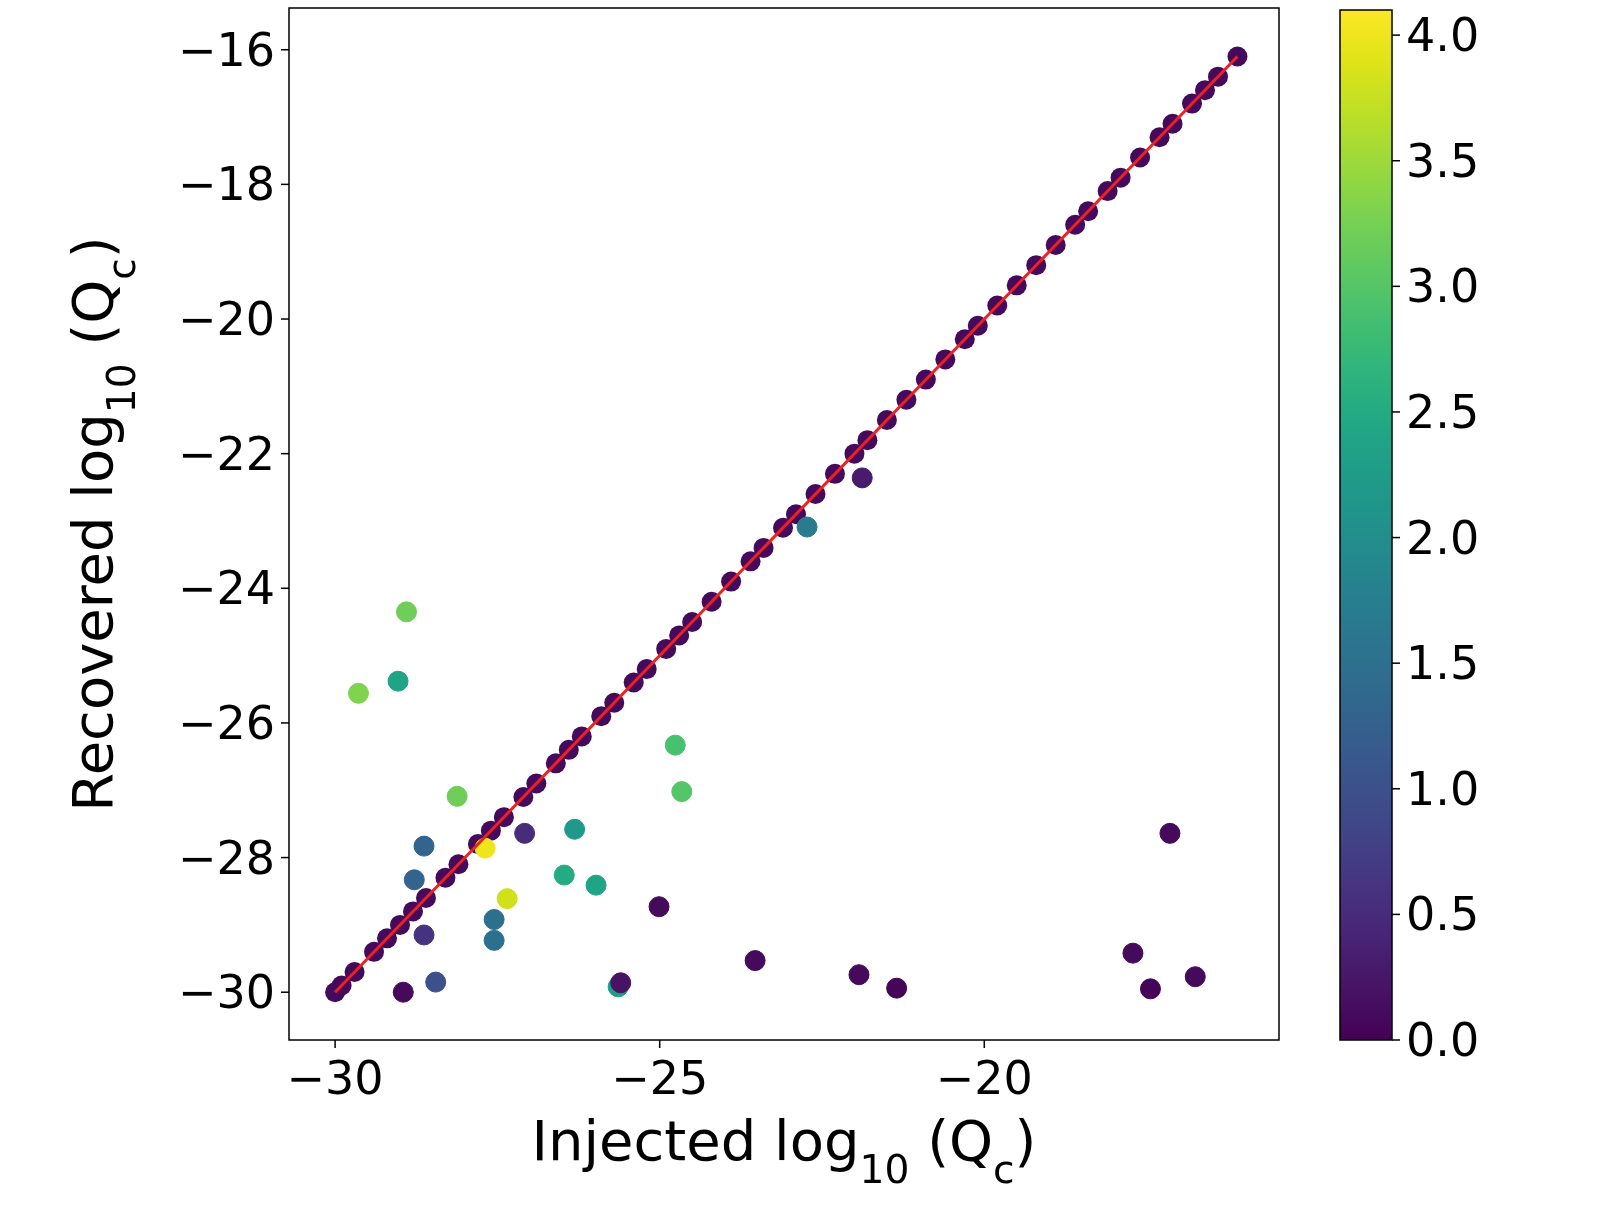 This screenshot has width=1599, height=1205. Describe the element at coordinates (335, 1078) in the screenshot. I see `x-tick-label: −30` at that location.